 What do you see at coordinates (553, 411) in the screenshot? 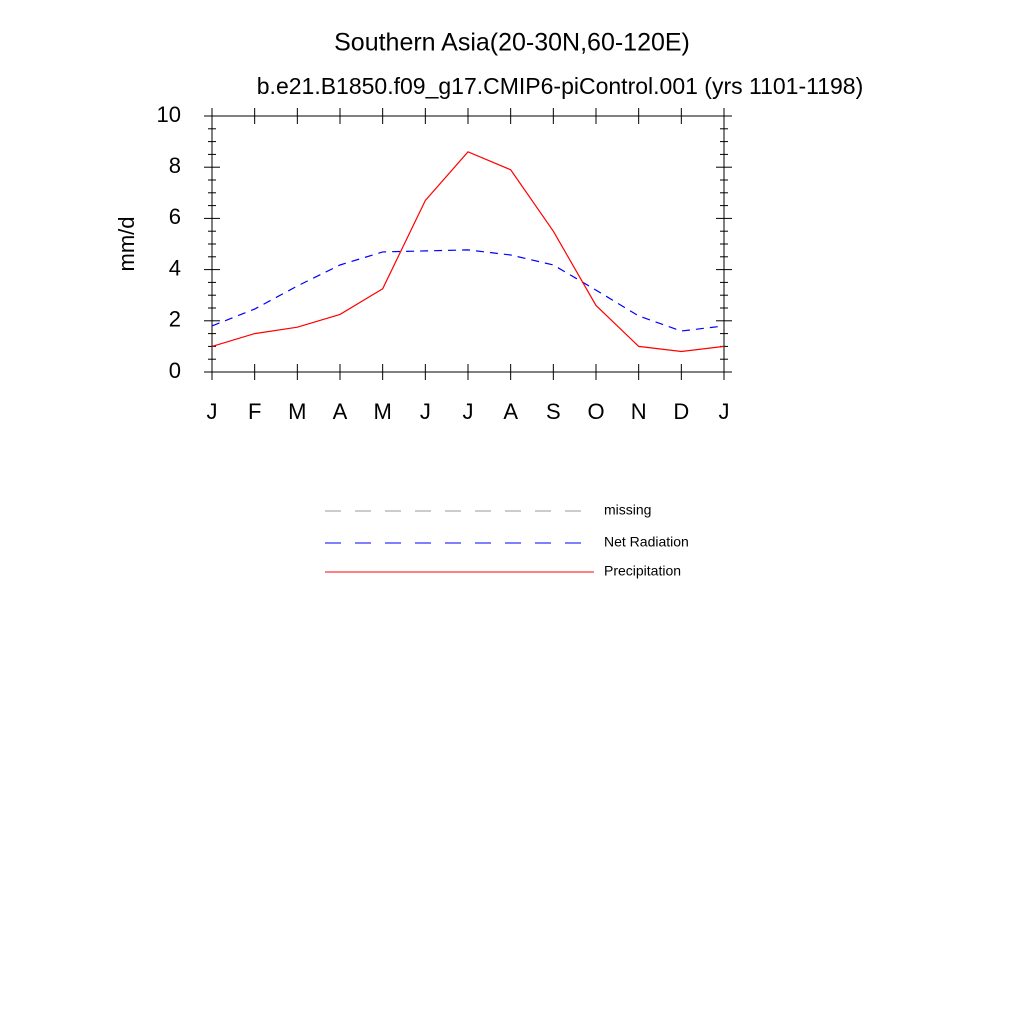
I see `x-tick-label: S` at bounding box center [553, 411].